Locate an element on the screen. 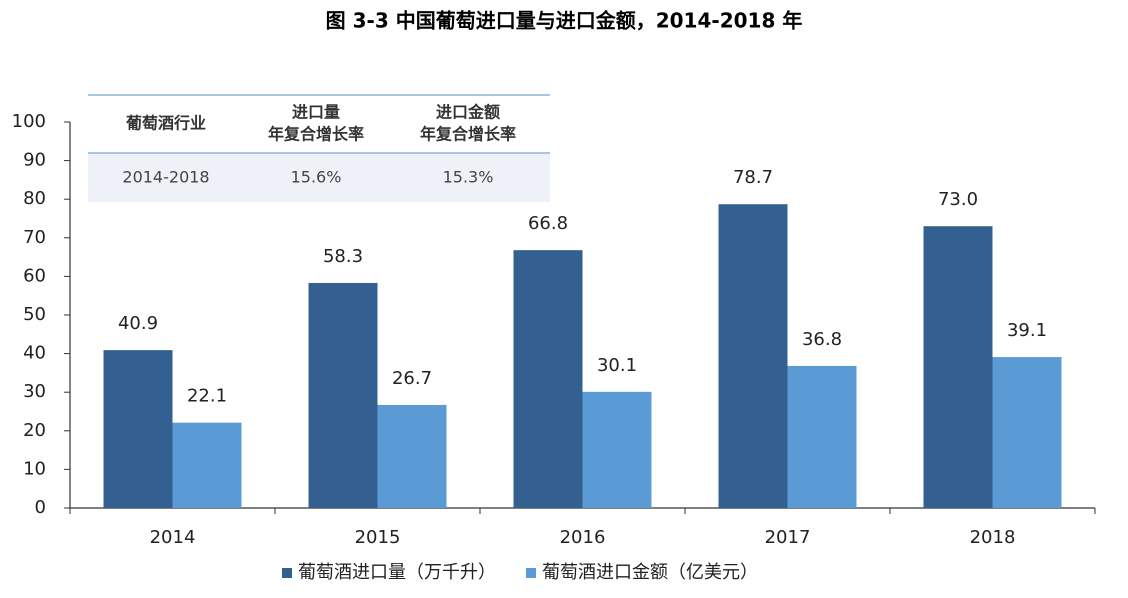  legend-label: 葡萄酒进口金额（亿美元） is located at coordinates (650, 572).